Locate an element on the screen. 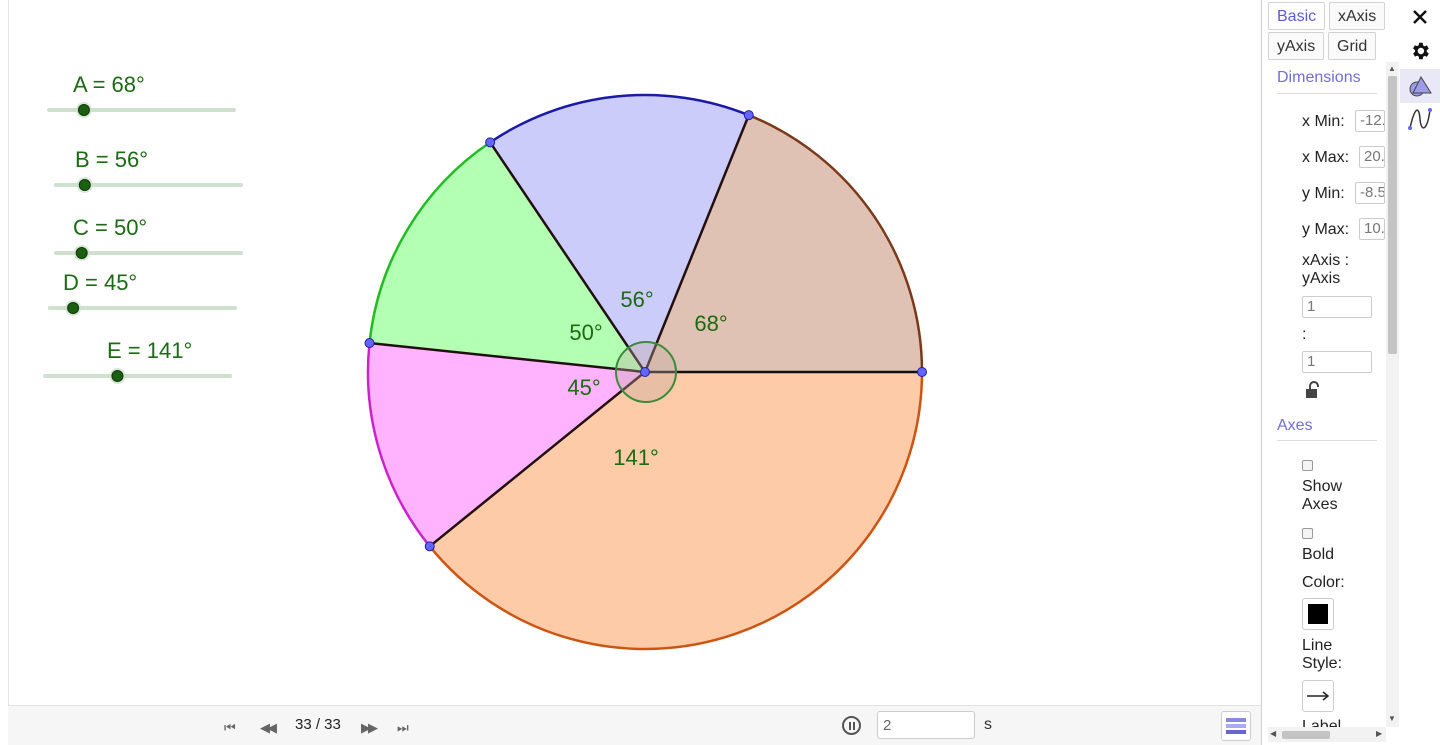 The height and width of the screenshot is (745, 1440). tab-yaxis: yAxis is located at coordinates (1296, 46).